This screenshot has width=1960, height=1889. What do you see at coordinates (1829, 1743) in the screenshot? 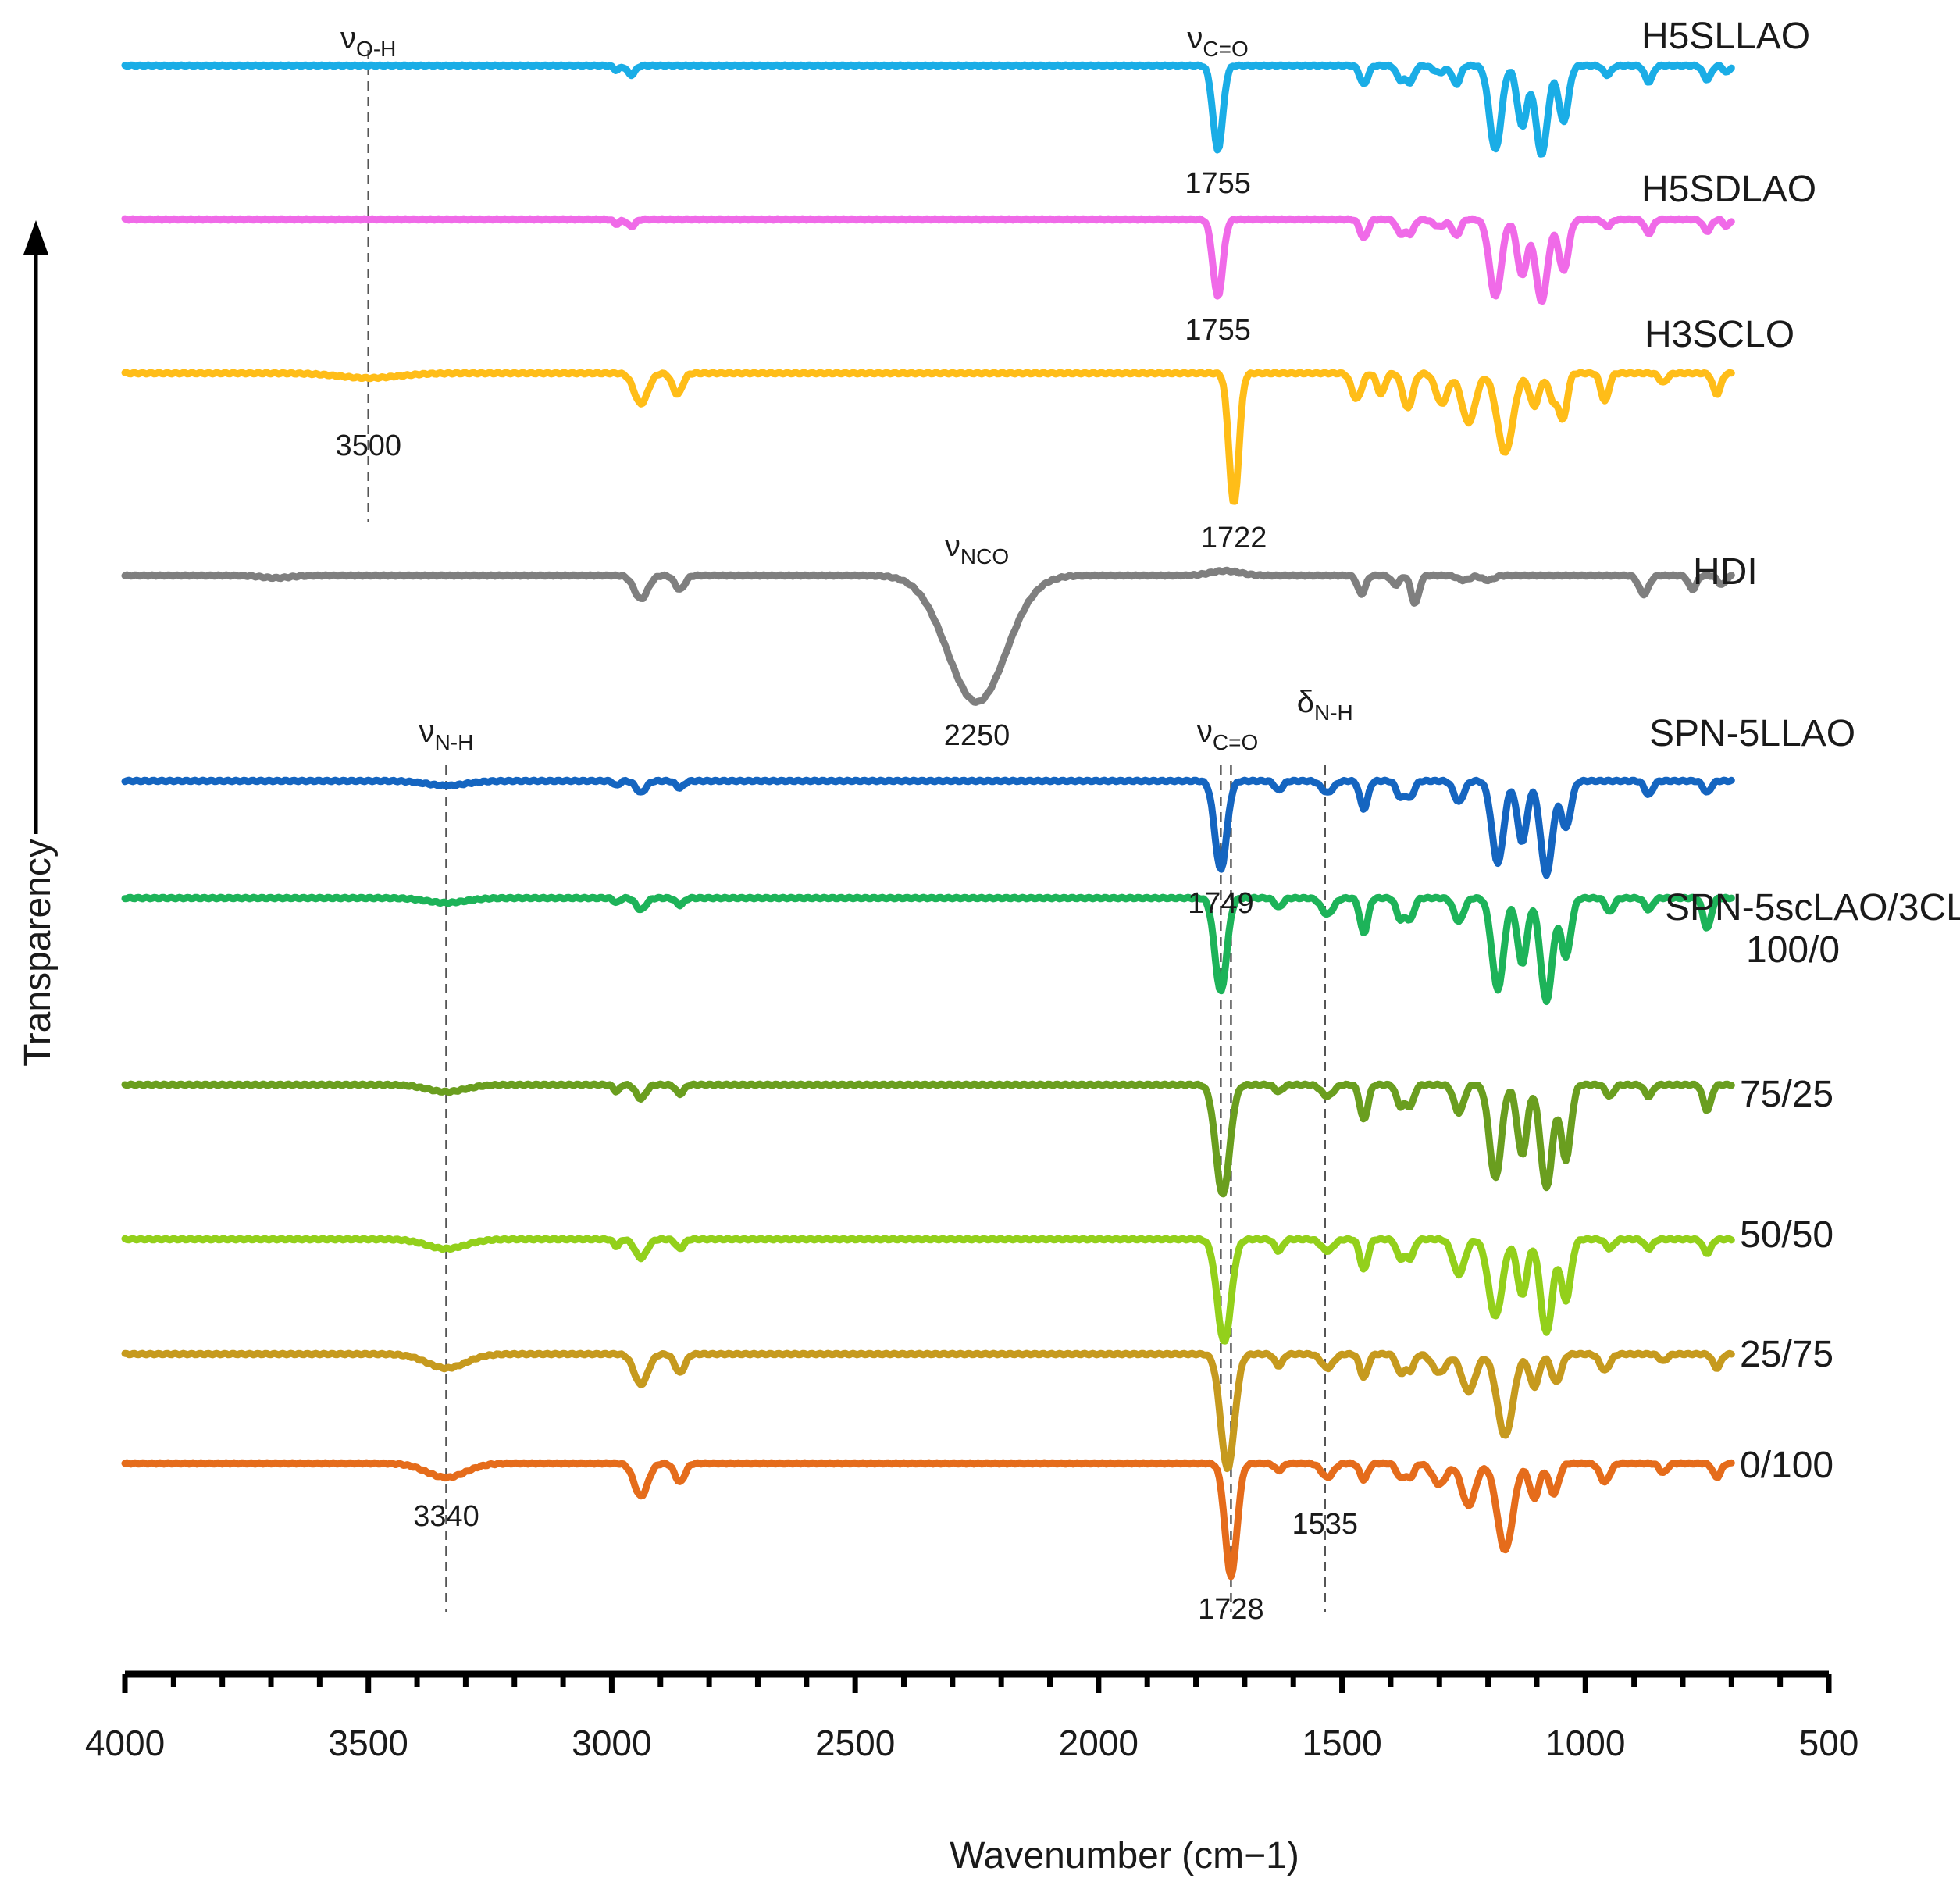
I see `x-tick-label-500: 500` at bounding box center [1829, 1743].